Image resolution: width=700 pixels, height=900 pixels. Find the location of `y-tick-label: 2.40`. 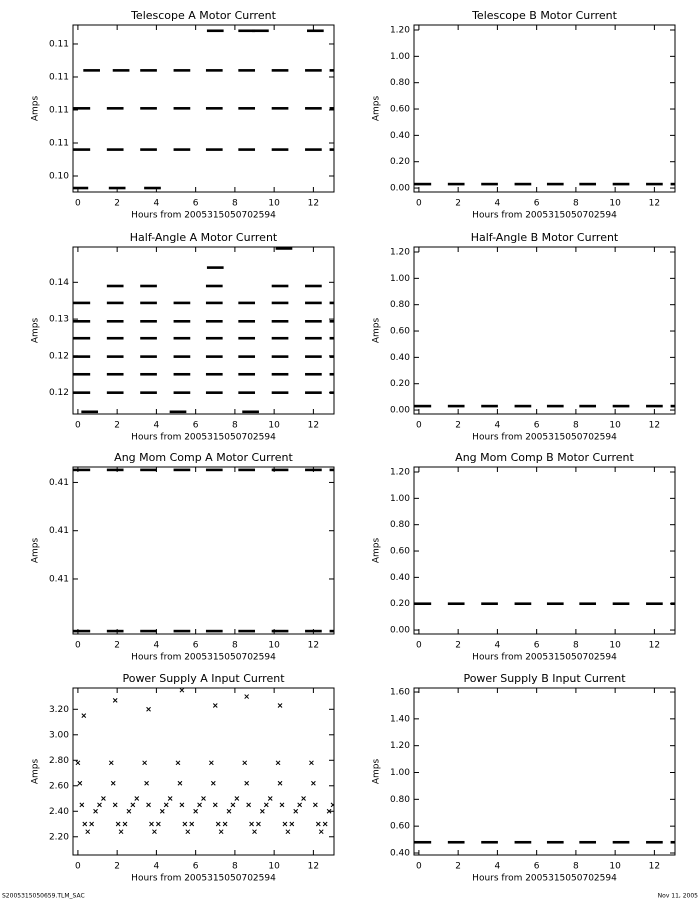

y-tick-label: 2.40 is located at coordinates (59, 812).